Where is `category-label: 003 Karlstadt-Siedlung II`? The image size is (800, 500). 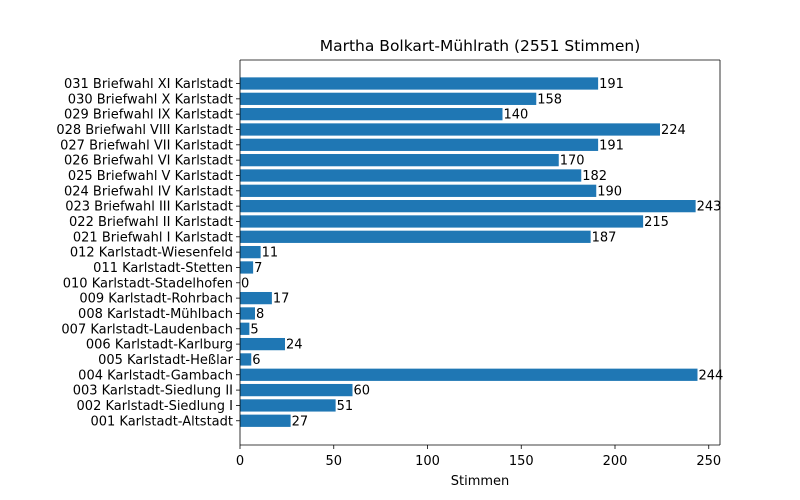 category-label: 003 Karlstadt-Siedlung II is located at coordinates (153, 391).